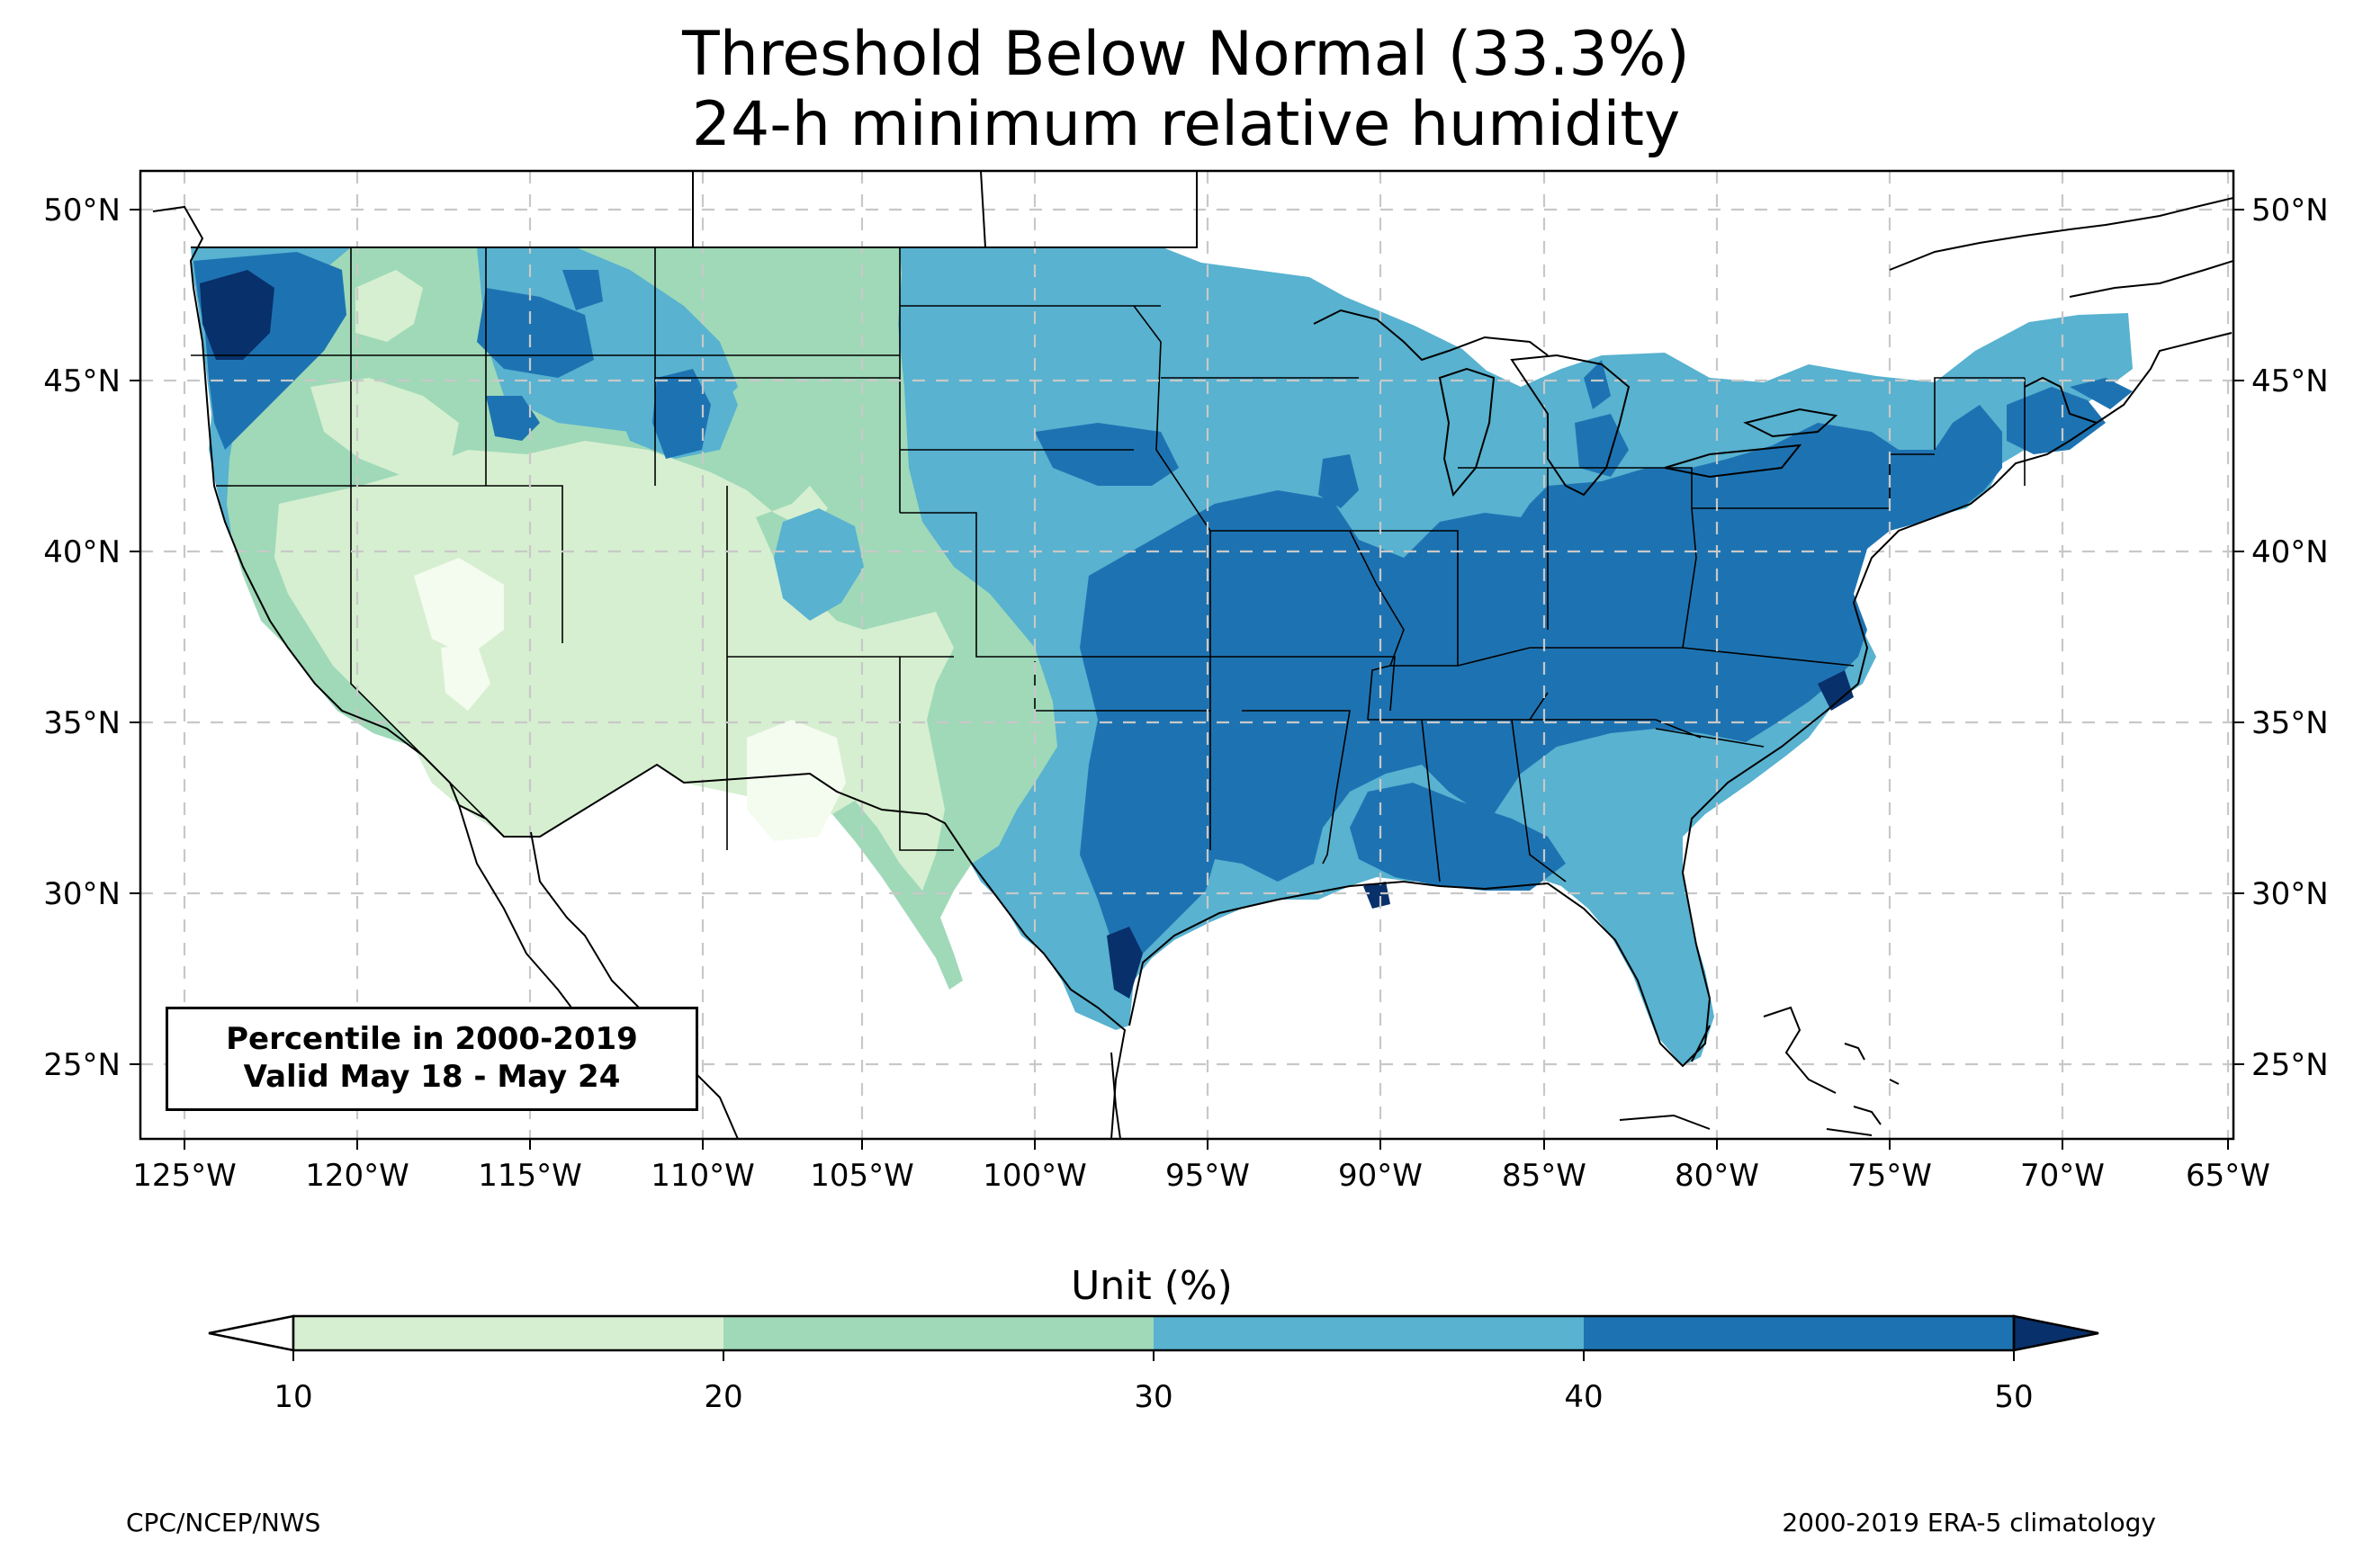 Image resolution: width=2372 pixels, height=1568 pixels. Describe the element at coordinates (723, 1397) in the screenshot. I see `colorbar-tick-label: 20` at that location.